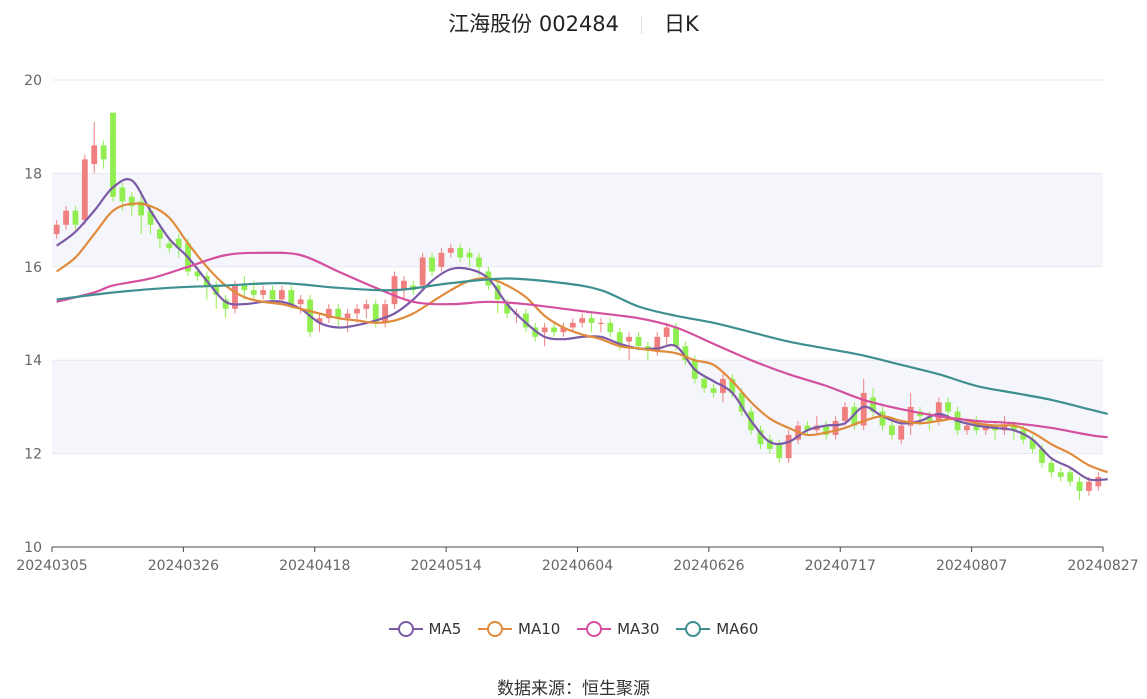  I want to click on x-tick-label: 20240305, so click(51, 566).